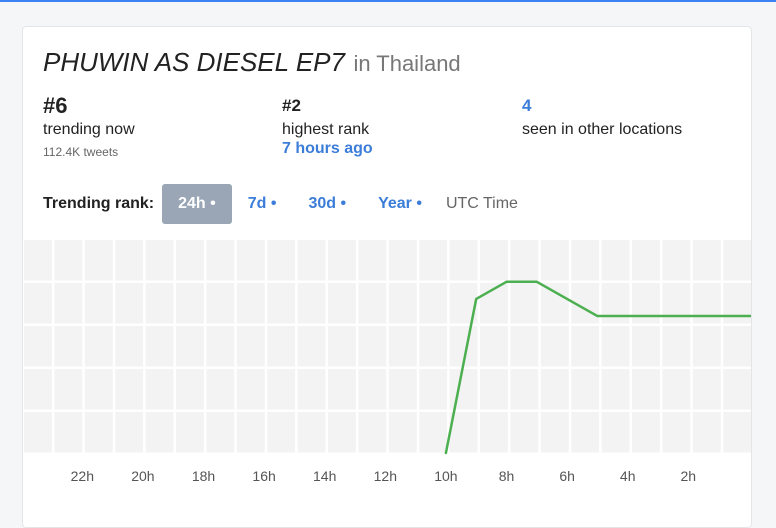 The image size is (776, 528). I want to click on x-tick-label: 12h, so click(385, 476).